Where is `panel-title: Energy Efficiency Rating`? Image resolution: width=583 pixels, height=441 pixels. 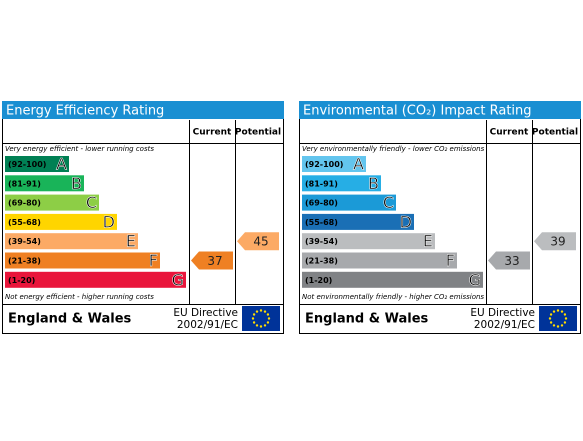
panel-title: Energy Efficiency Rating is located at coordinates (85, 111).